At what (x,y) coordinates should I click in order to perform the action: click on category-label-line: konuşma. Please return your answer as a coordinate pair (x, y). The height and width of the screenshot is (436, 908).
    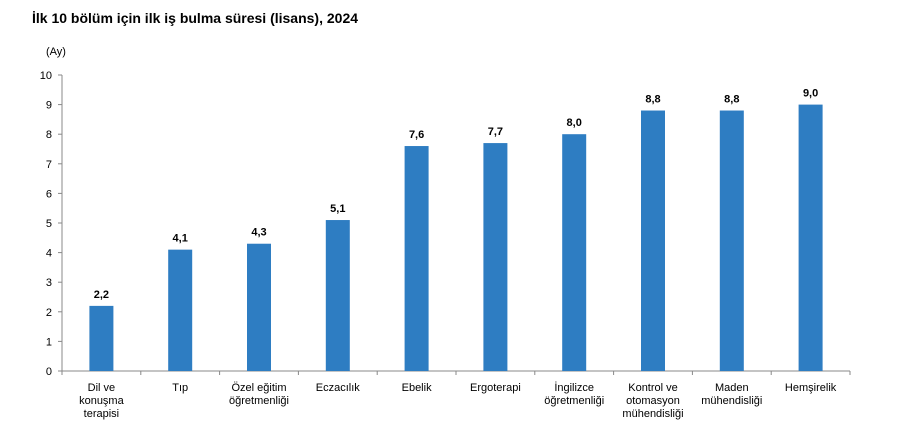
    Looking at the image, I should click on (102, 401).